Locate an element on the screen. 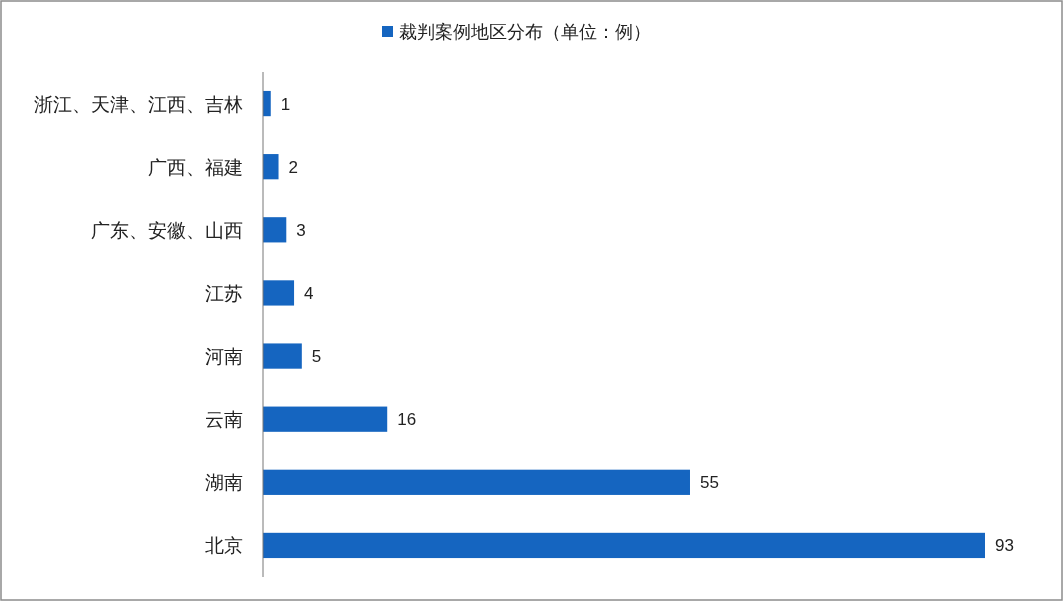 The width and height of the screenshot is (1063, 601). data-label: 2 is located at coordinates (293, 167).